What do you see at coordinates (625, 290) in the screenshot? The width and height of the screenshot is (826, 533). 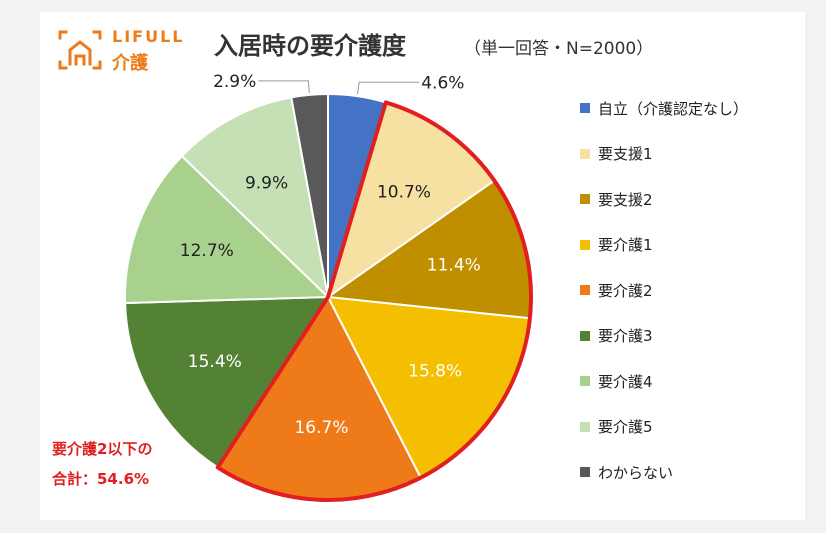 I see `legend-label-5: 要介護2` at bounding box center [625, 290].